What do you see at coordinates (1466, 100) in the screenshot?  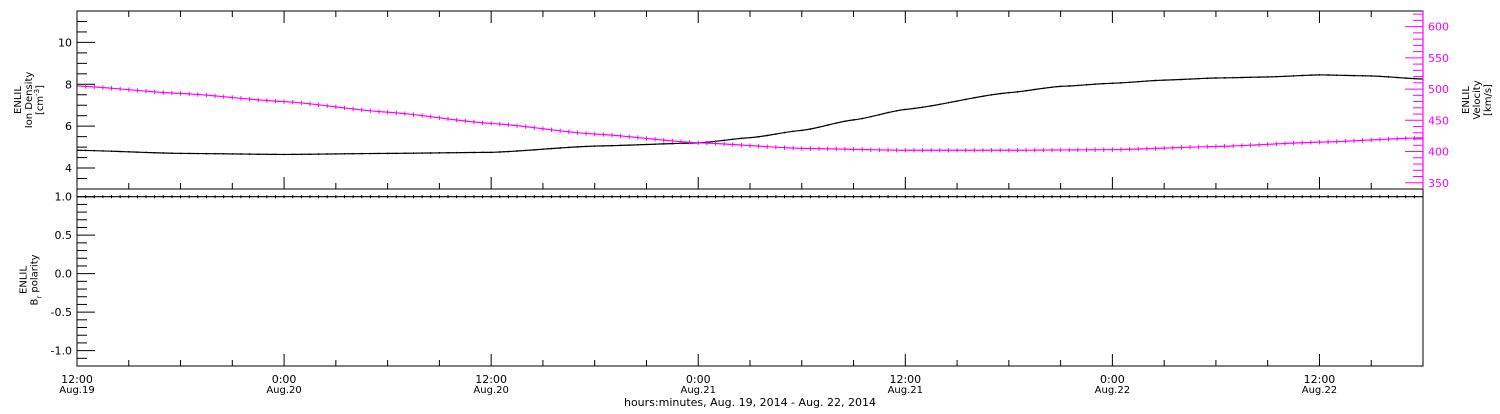 I see `right-ylabel-line: ENLIL` at bounding box center [1466, 100].